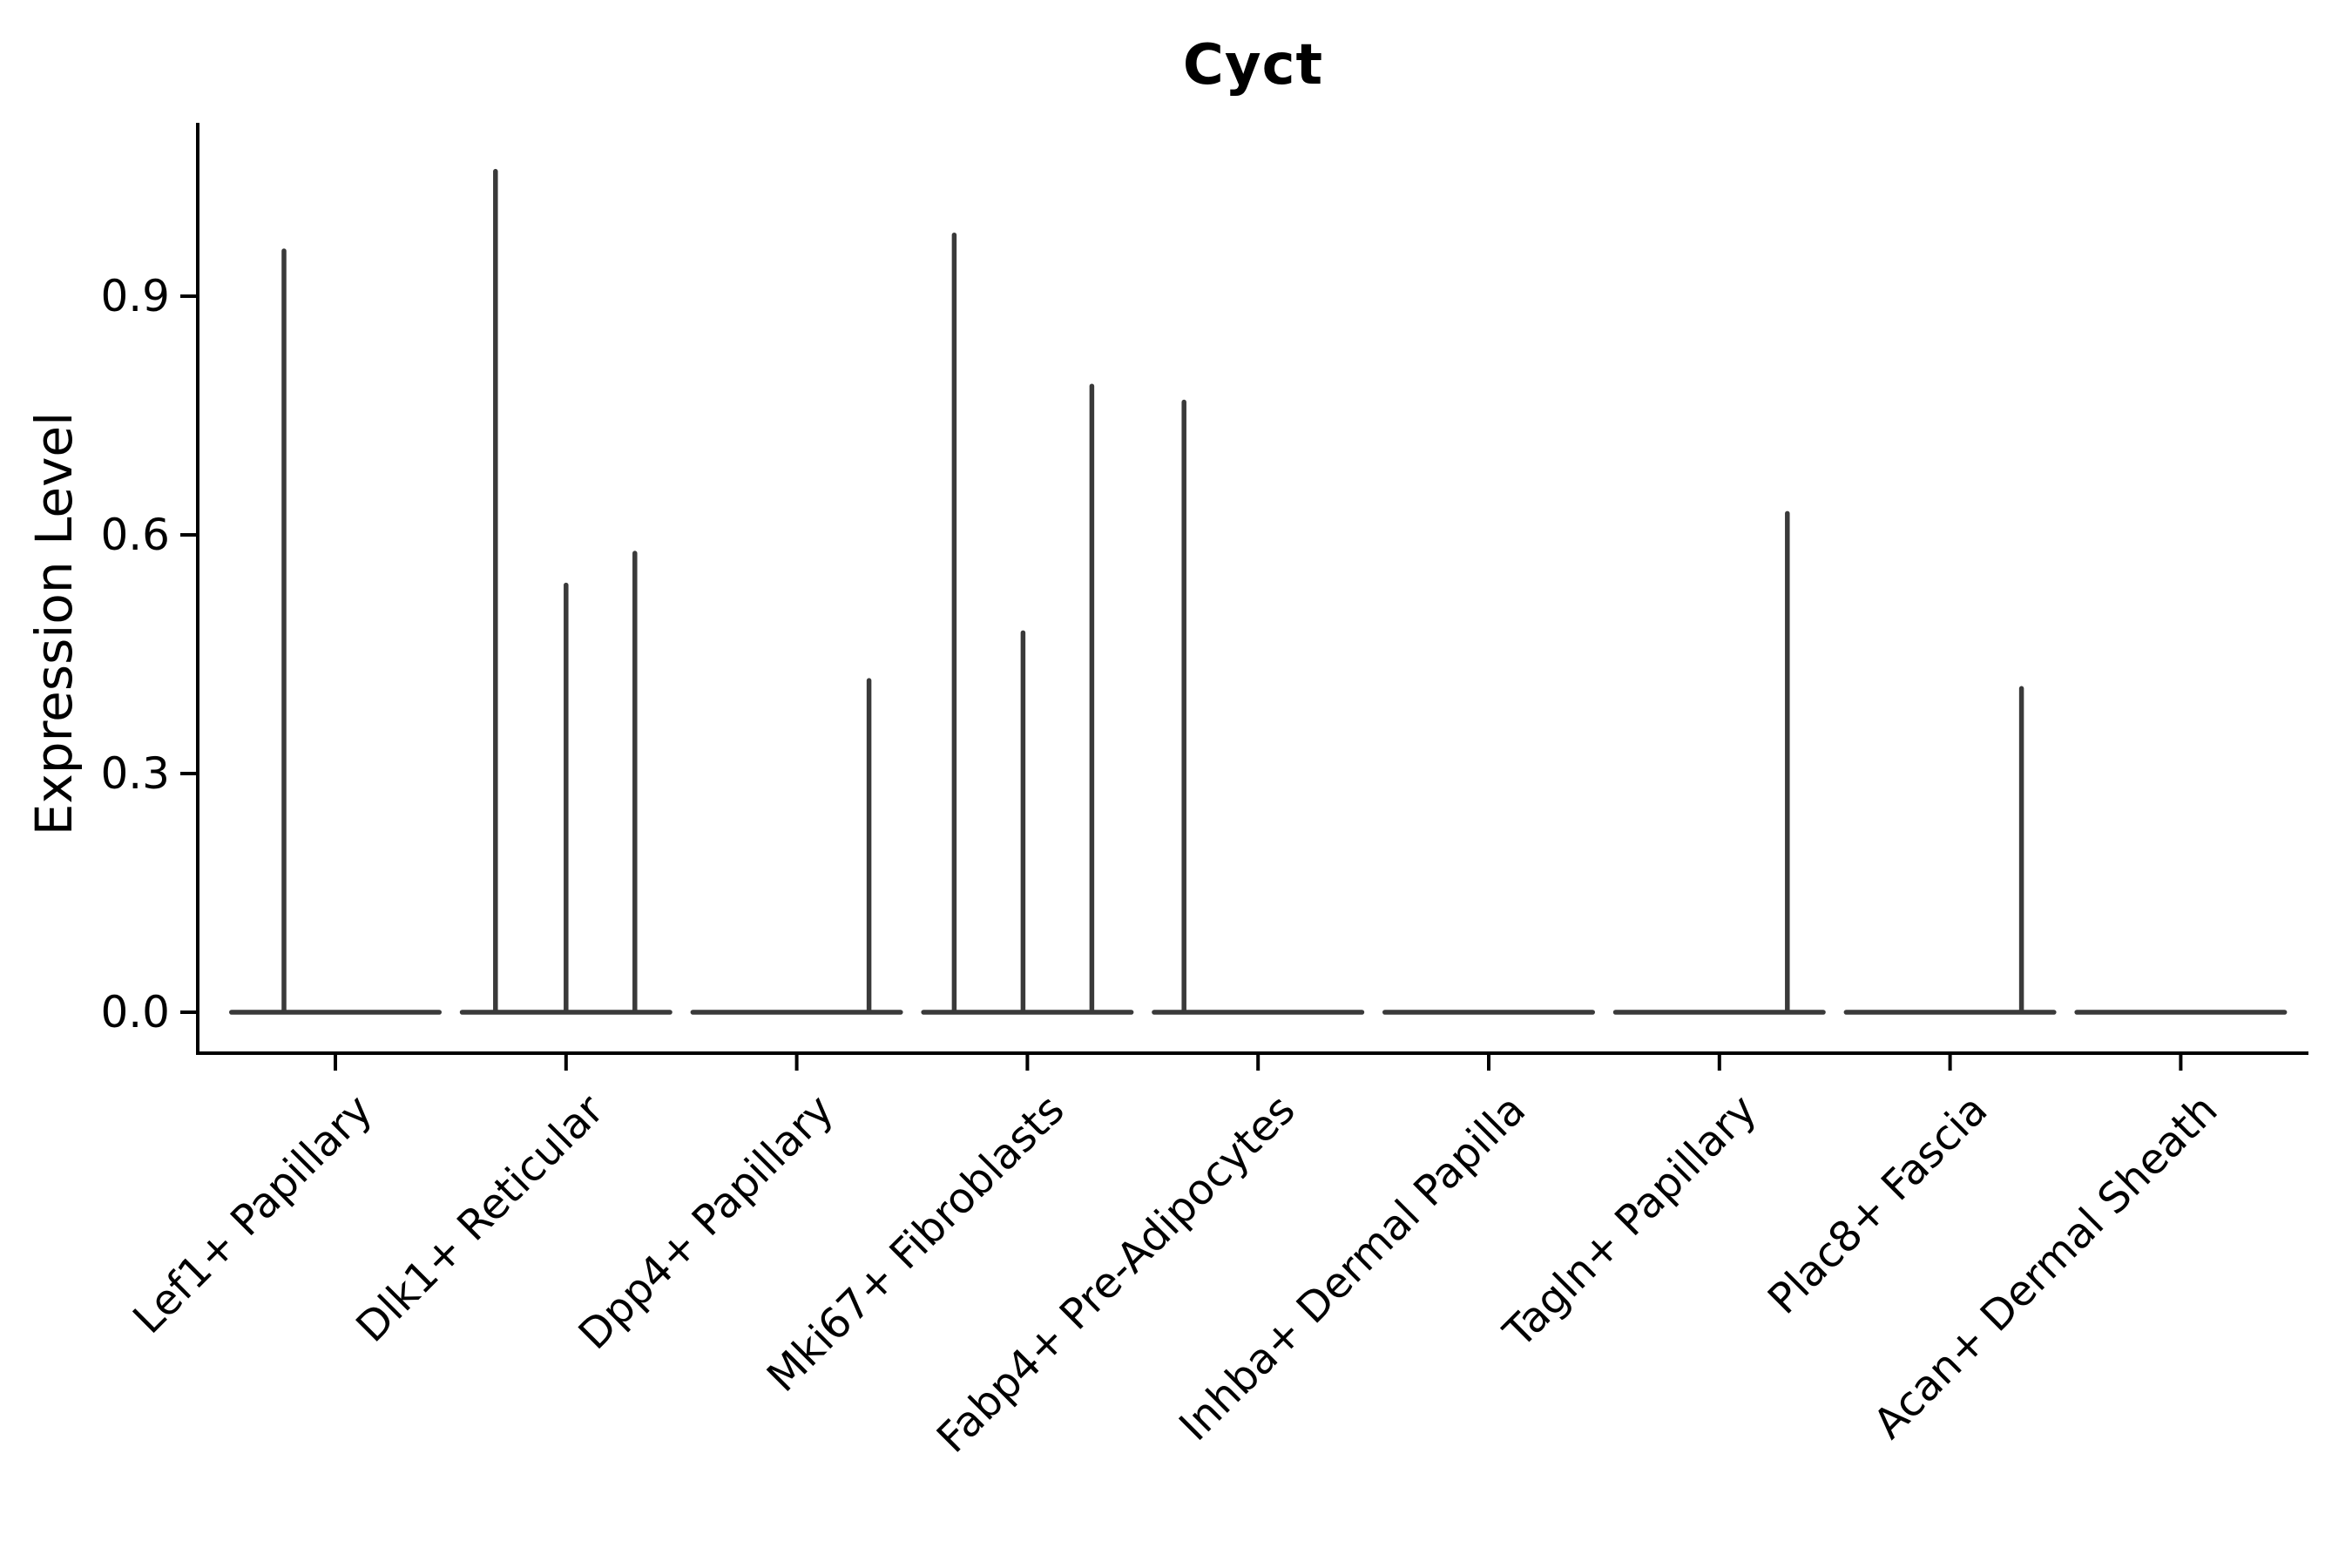 This screenshot has height=1568, width=2352. I want to click on chart-title: Cyct, so click(1253, 66).